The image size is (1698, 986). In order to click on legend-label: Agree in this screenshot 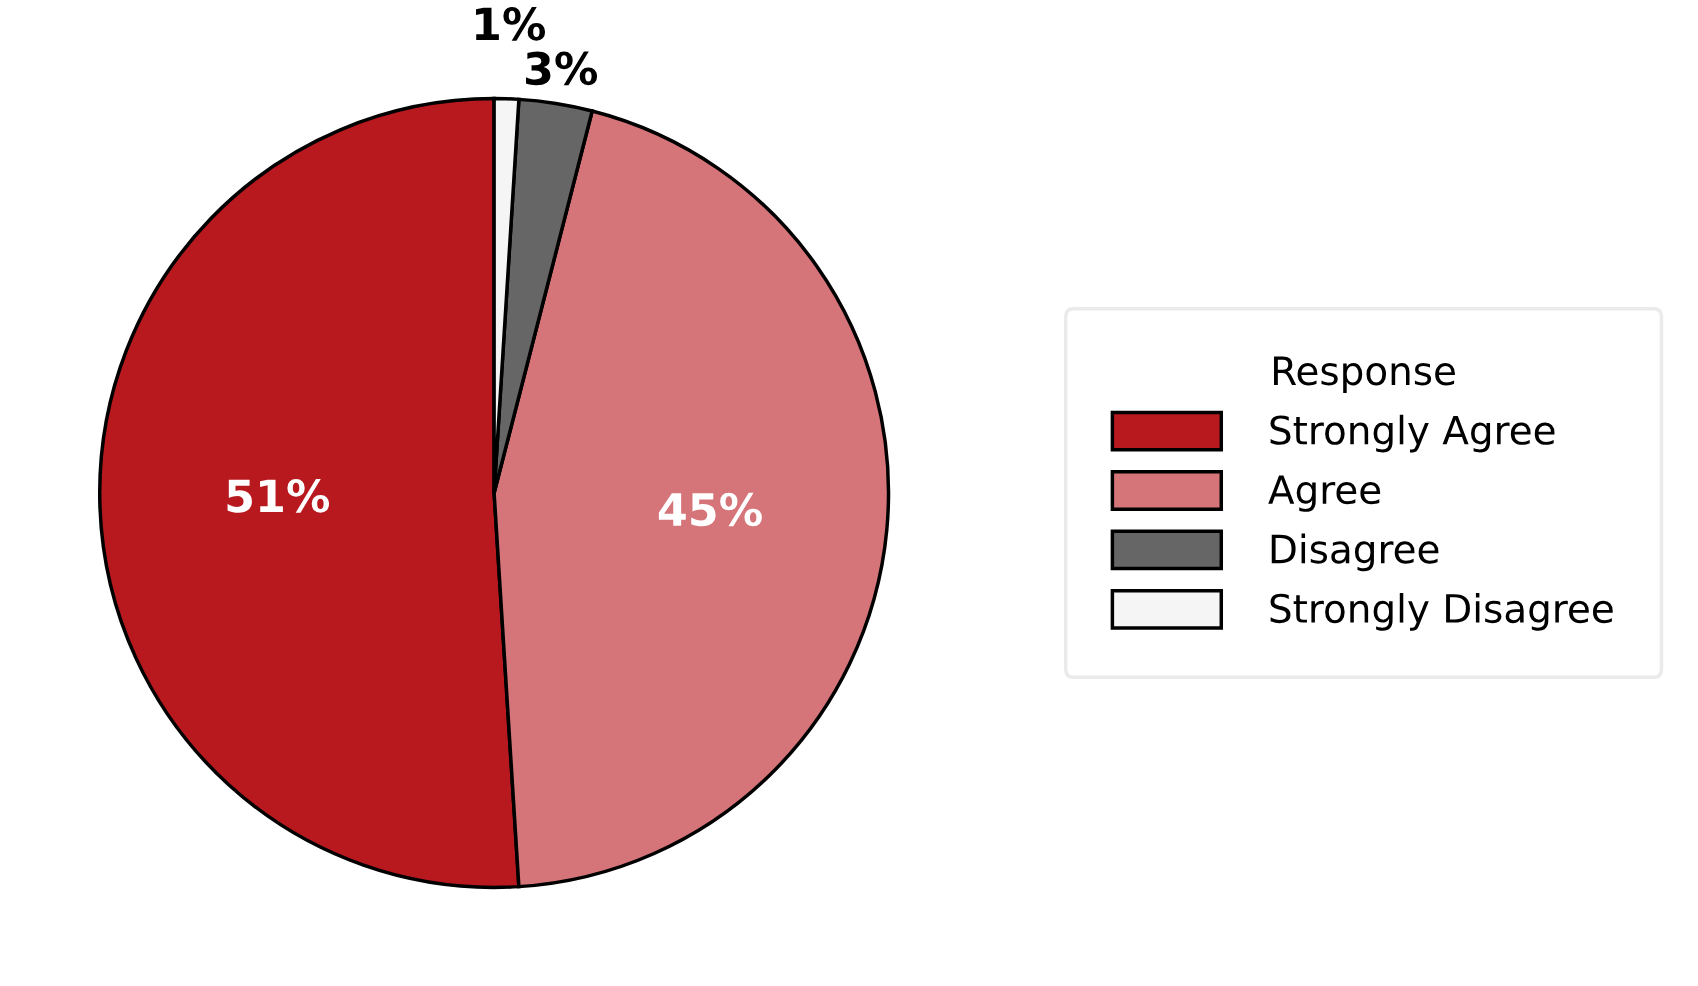, I will do `click(1324, 493)`.